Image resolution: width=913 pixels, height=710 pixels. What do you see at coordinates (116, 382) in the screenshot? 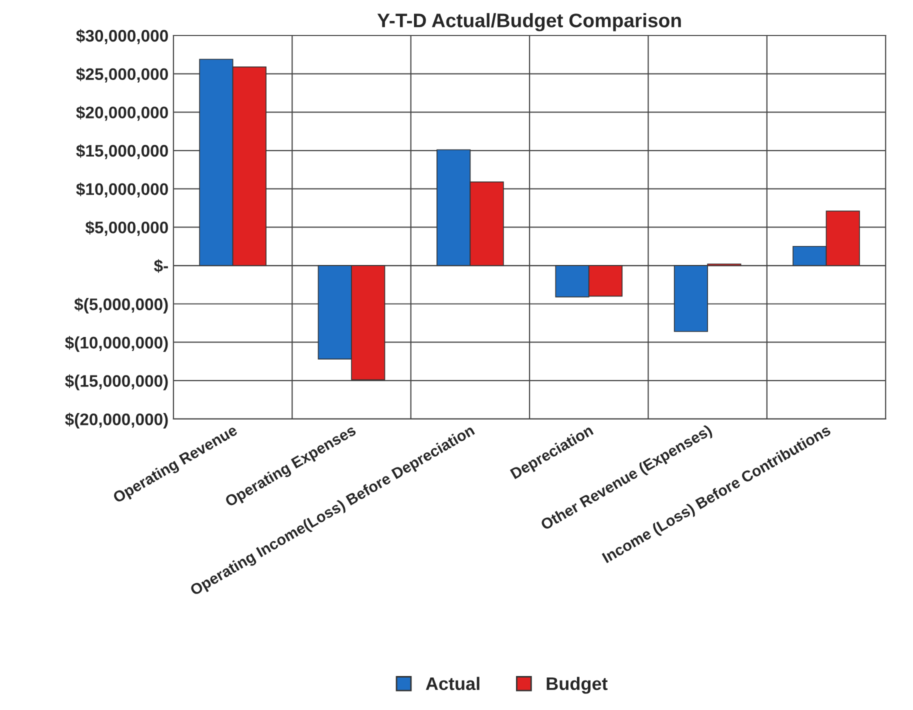
I see `y-tick-label: $(15,000,000)` at bounding box center [116, 382].